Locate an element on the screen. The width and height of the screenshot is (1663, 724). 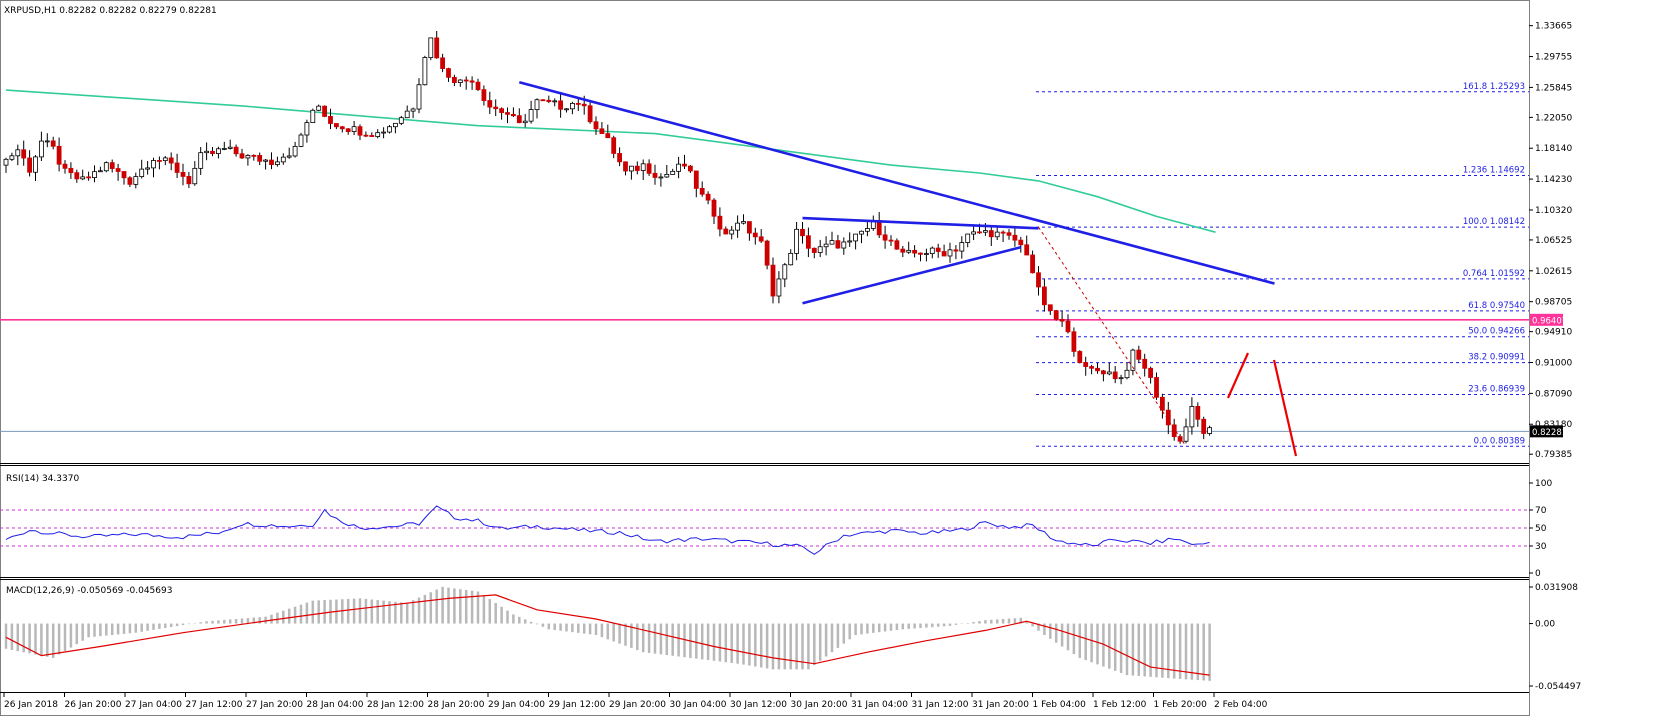
current-price-tag is located at coordinates (1546, 431).